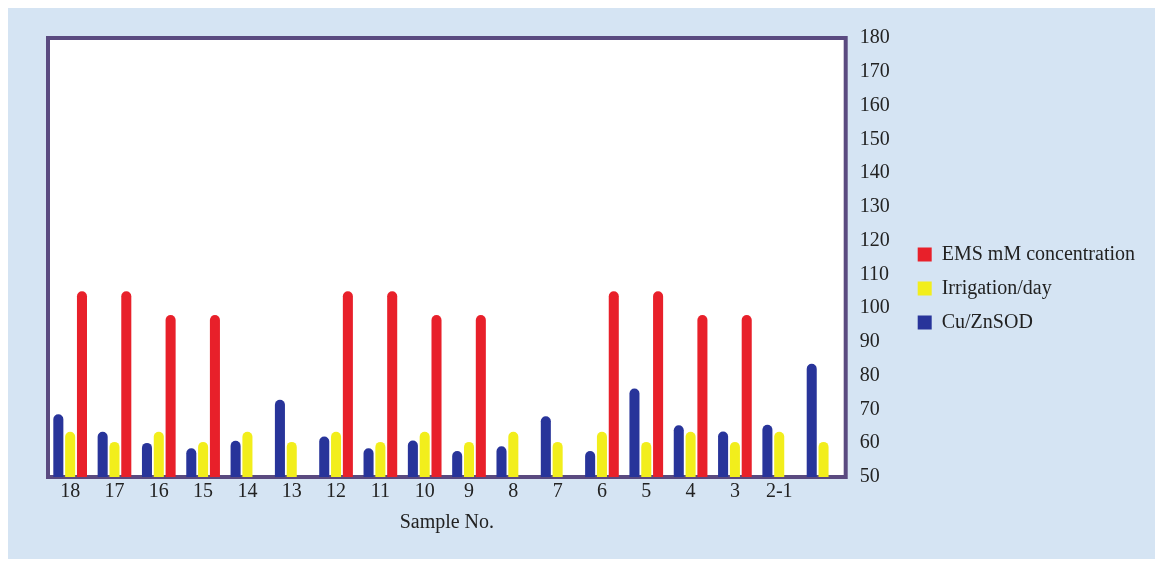  Describe the element at coordinates (646, 490) in the screenshot. I see `x-tick-label: 5` at that location.